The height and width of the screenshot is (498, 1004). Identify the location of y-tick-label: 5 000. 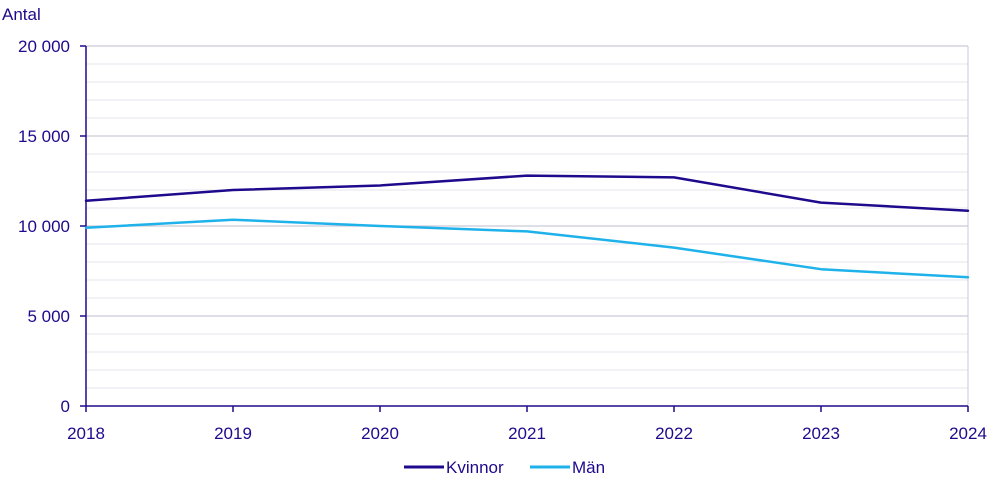
(48, 316).